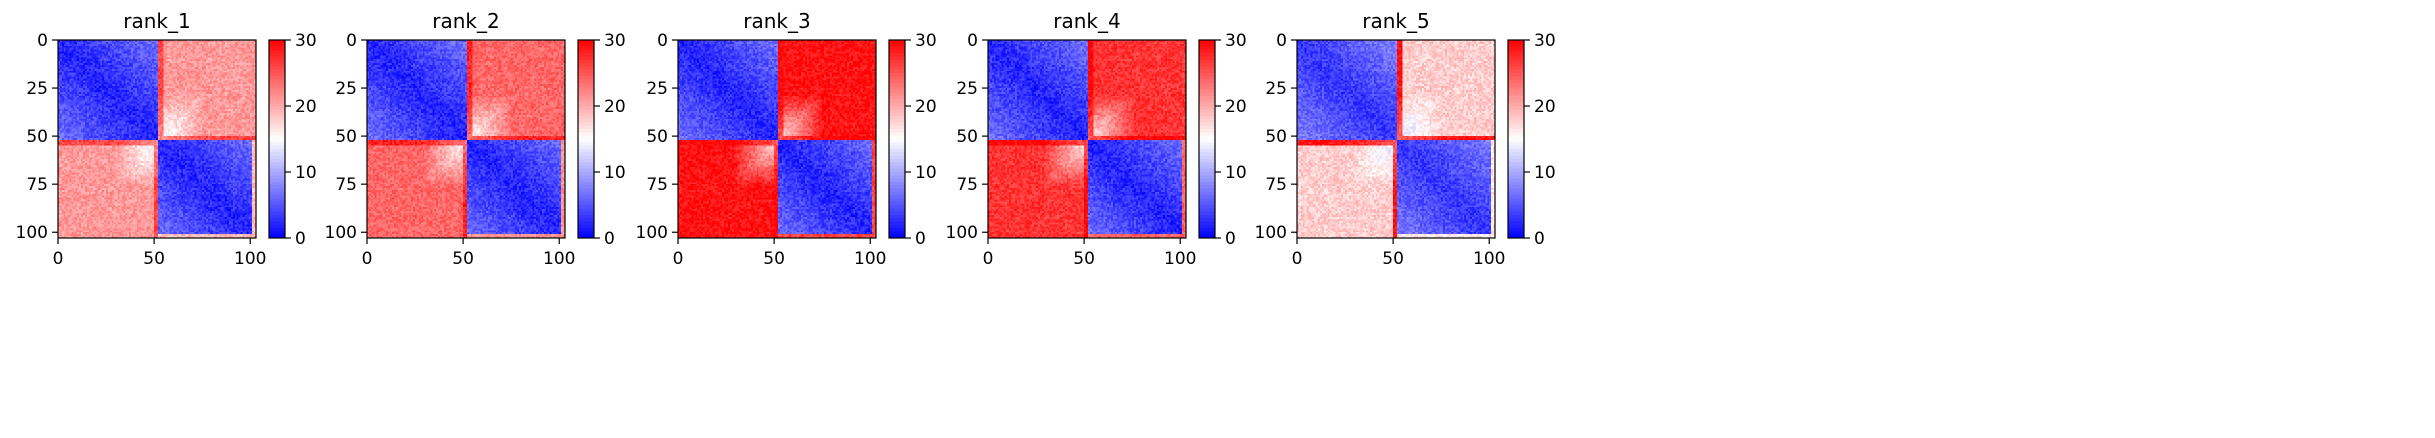 The image size is (2435, 438). What do you see at coordinates (156, 21) in the screenshot?
I see `panel-title: rank_1` at bounding box center [156, 21].